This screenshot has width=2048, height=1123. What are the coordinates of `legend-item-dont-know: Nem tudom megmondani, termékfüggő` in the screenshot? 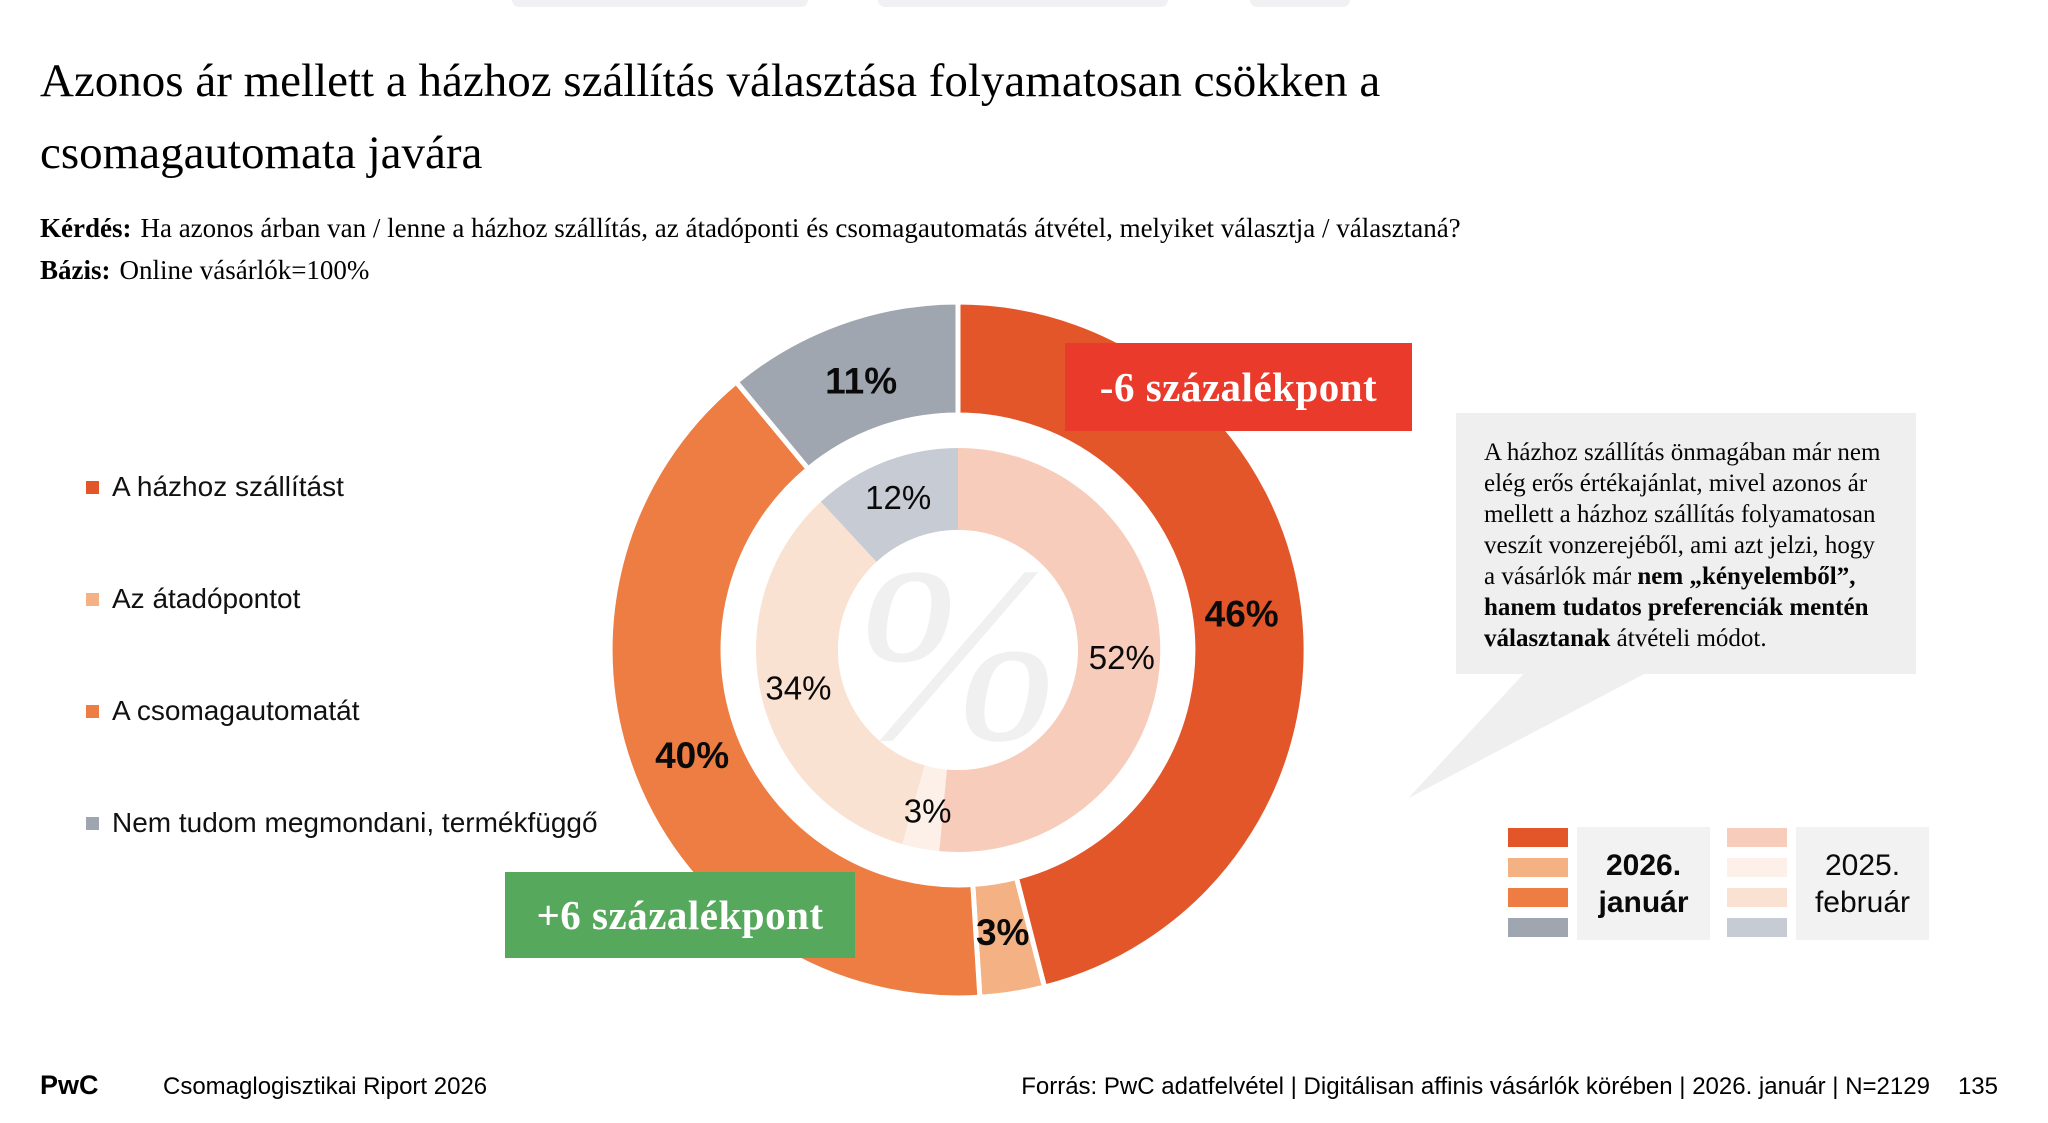 It's located at (342, 823).